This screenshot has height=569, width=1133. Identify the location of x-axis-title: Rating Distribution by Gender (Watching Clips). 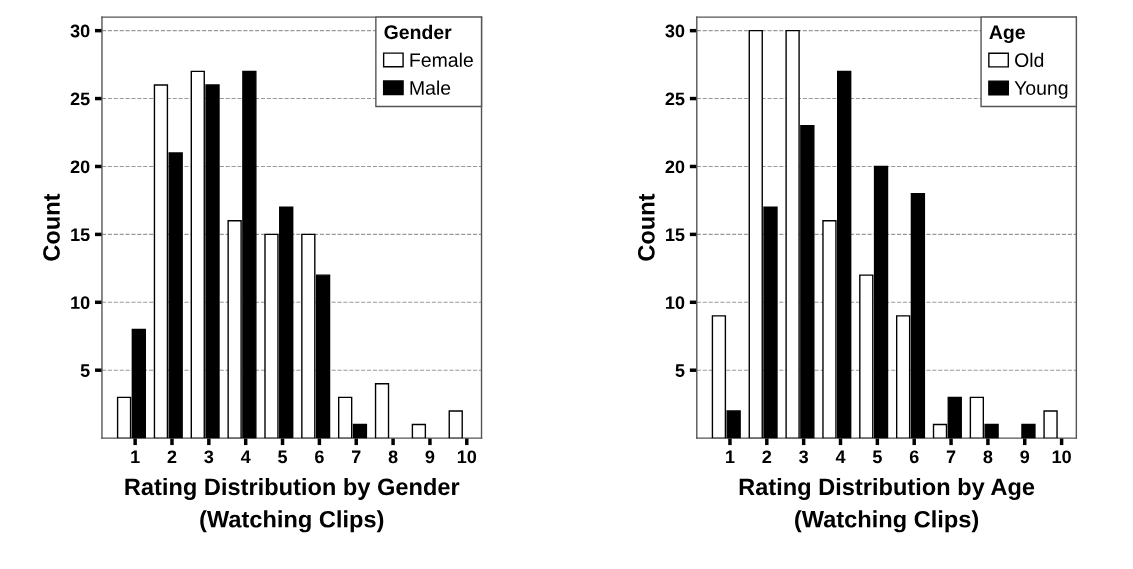
(292, 505).